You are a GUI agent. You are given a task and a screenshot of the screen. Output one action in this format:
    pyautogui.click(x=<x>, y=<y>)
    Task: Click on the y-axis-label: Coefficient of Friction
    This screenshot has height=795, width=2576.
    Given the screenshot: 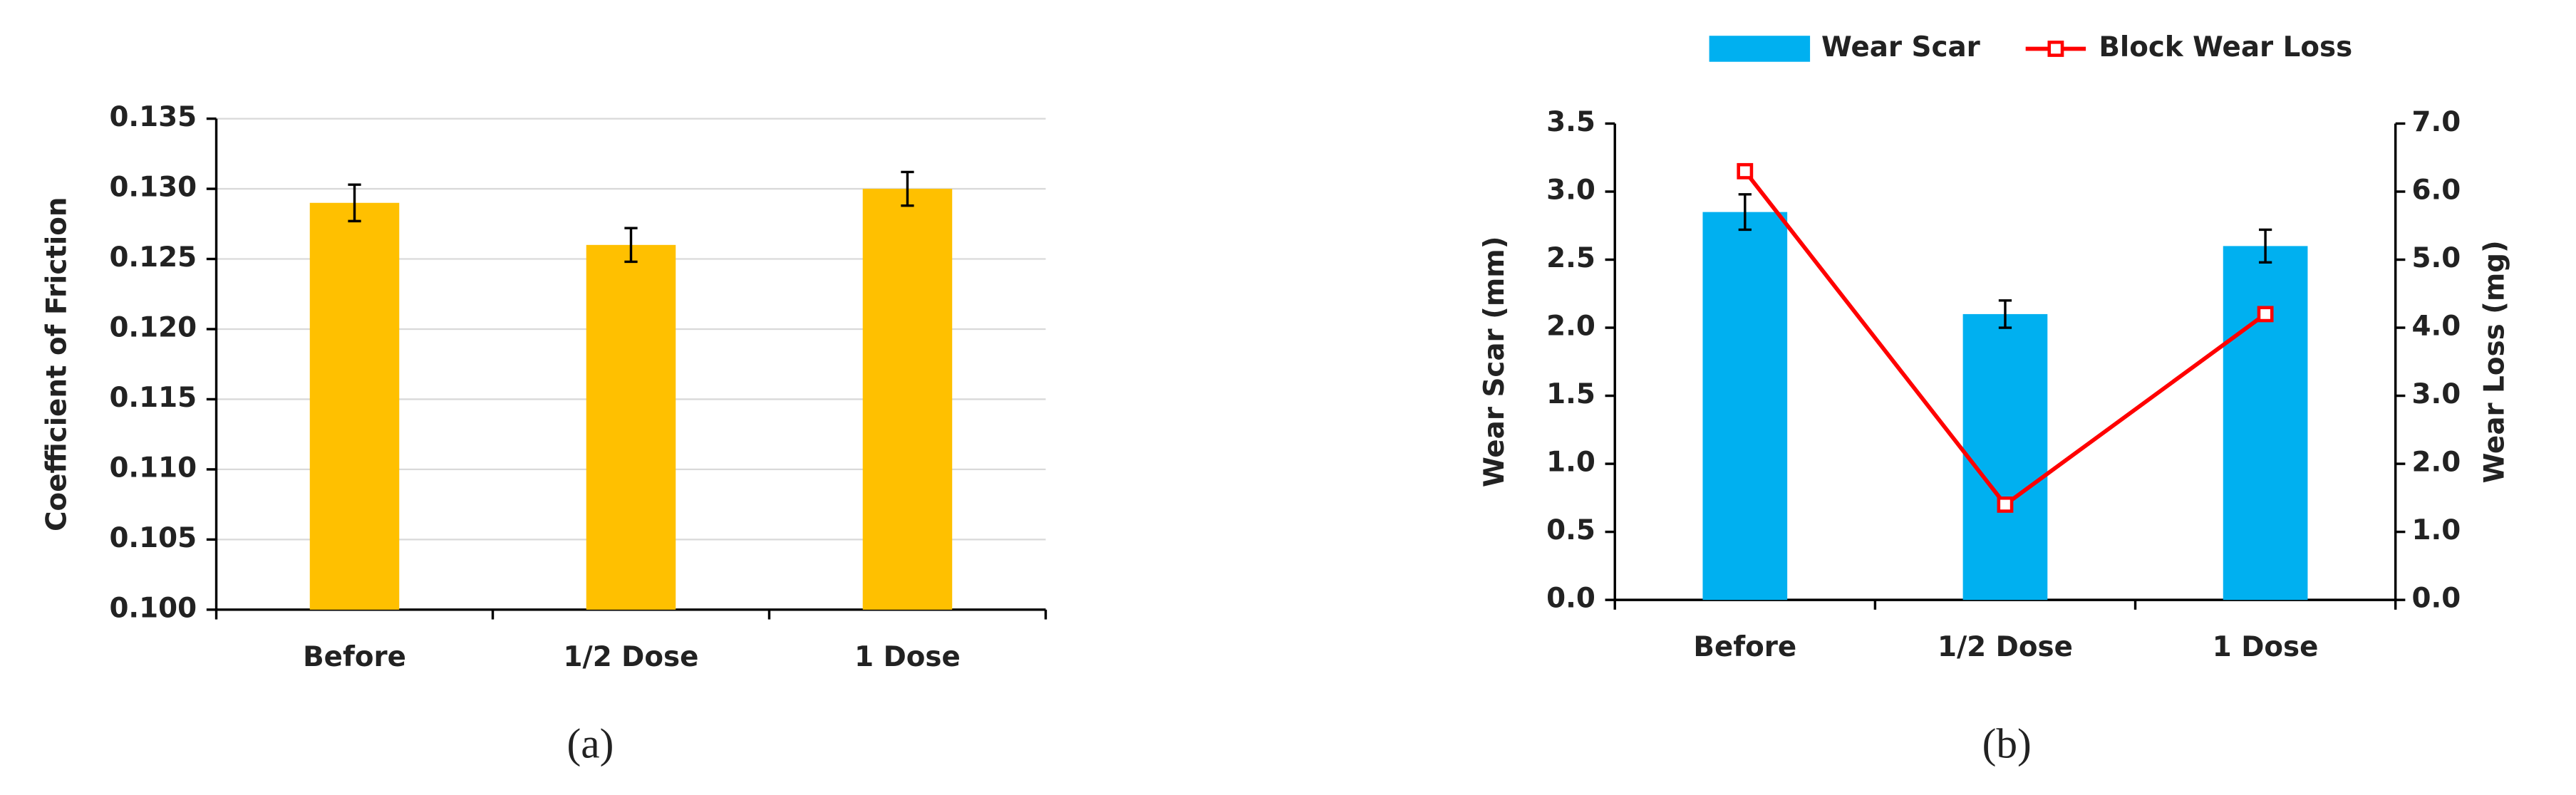 What is the action you would take?
    pyautogui.click(x=57, y=364)
    